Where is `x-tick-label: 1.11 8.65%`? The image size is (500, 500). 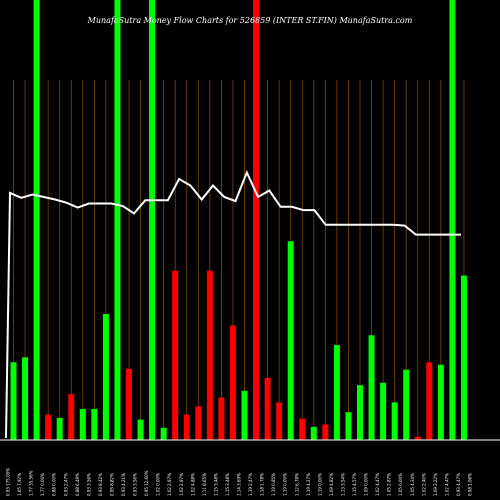 x-tick-label: 1.11 8.65% is located at coordinates (204, 484).